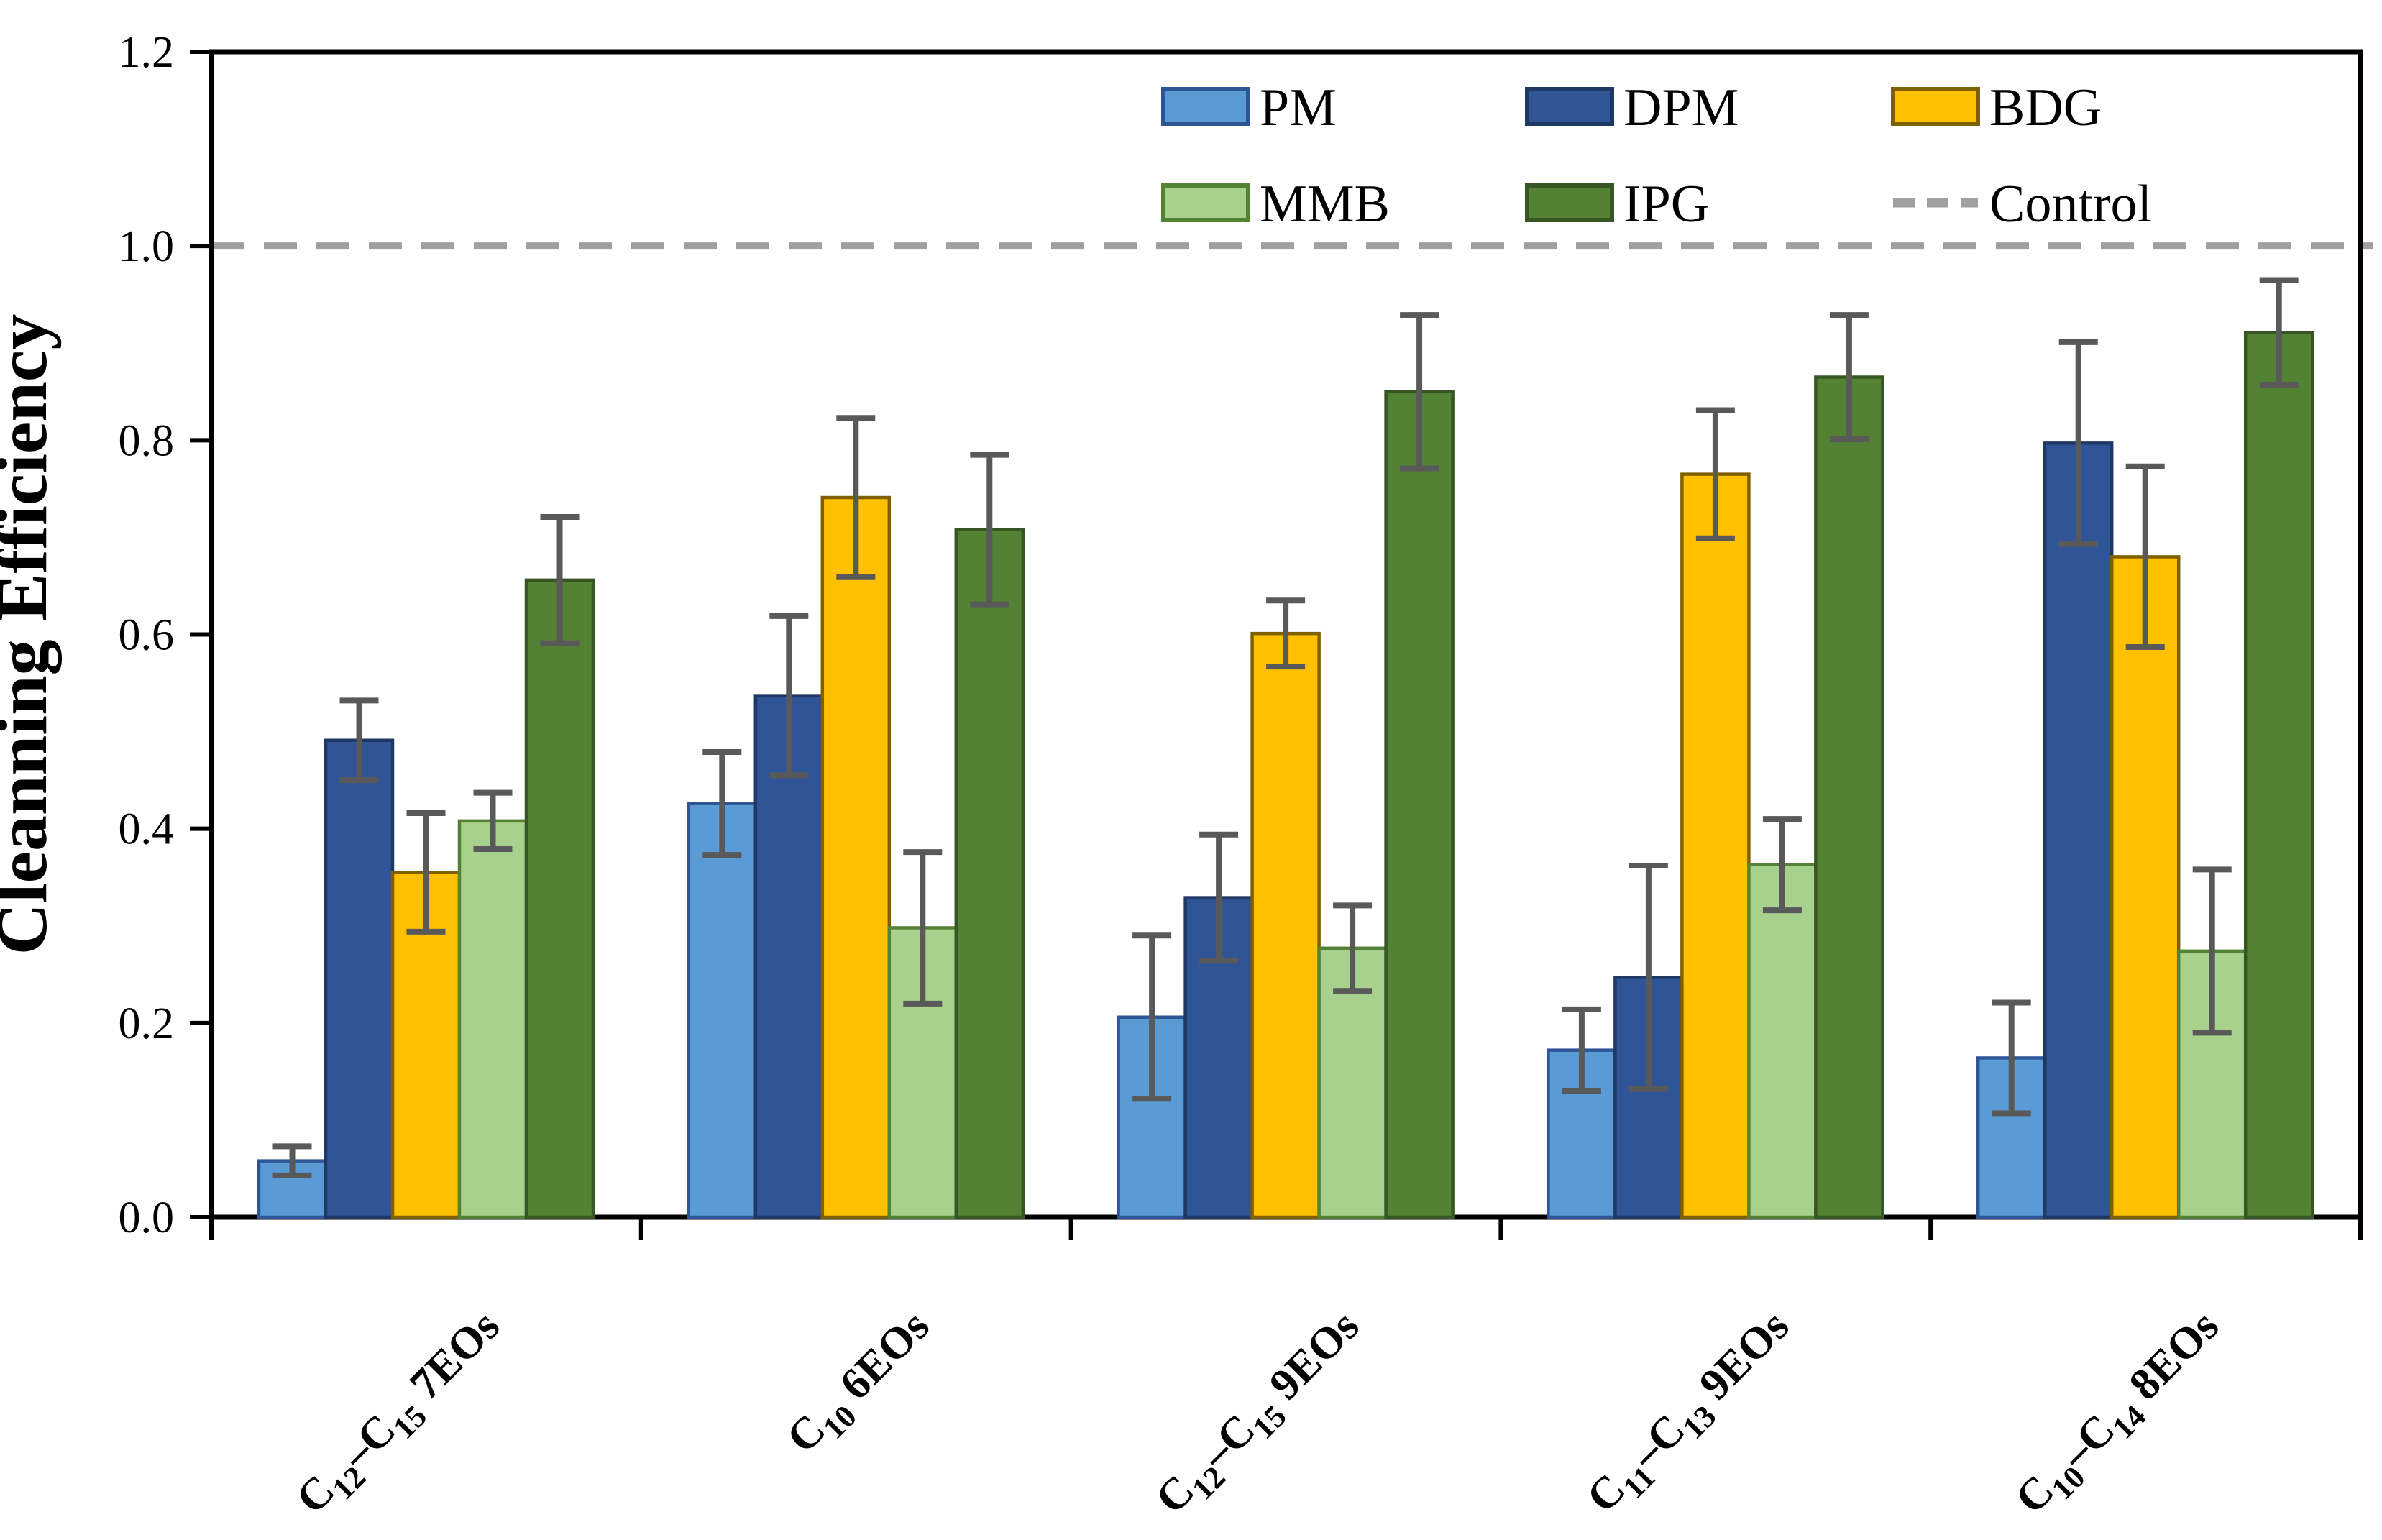 This screenshot has height=1540, width=2382. What do you see at coordinates (401, 1415) in the screenshot?
I see `x-category-label-1: C12–C15 7EOs` at bounding box center [401, 1415].